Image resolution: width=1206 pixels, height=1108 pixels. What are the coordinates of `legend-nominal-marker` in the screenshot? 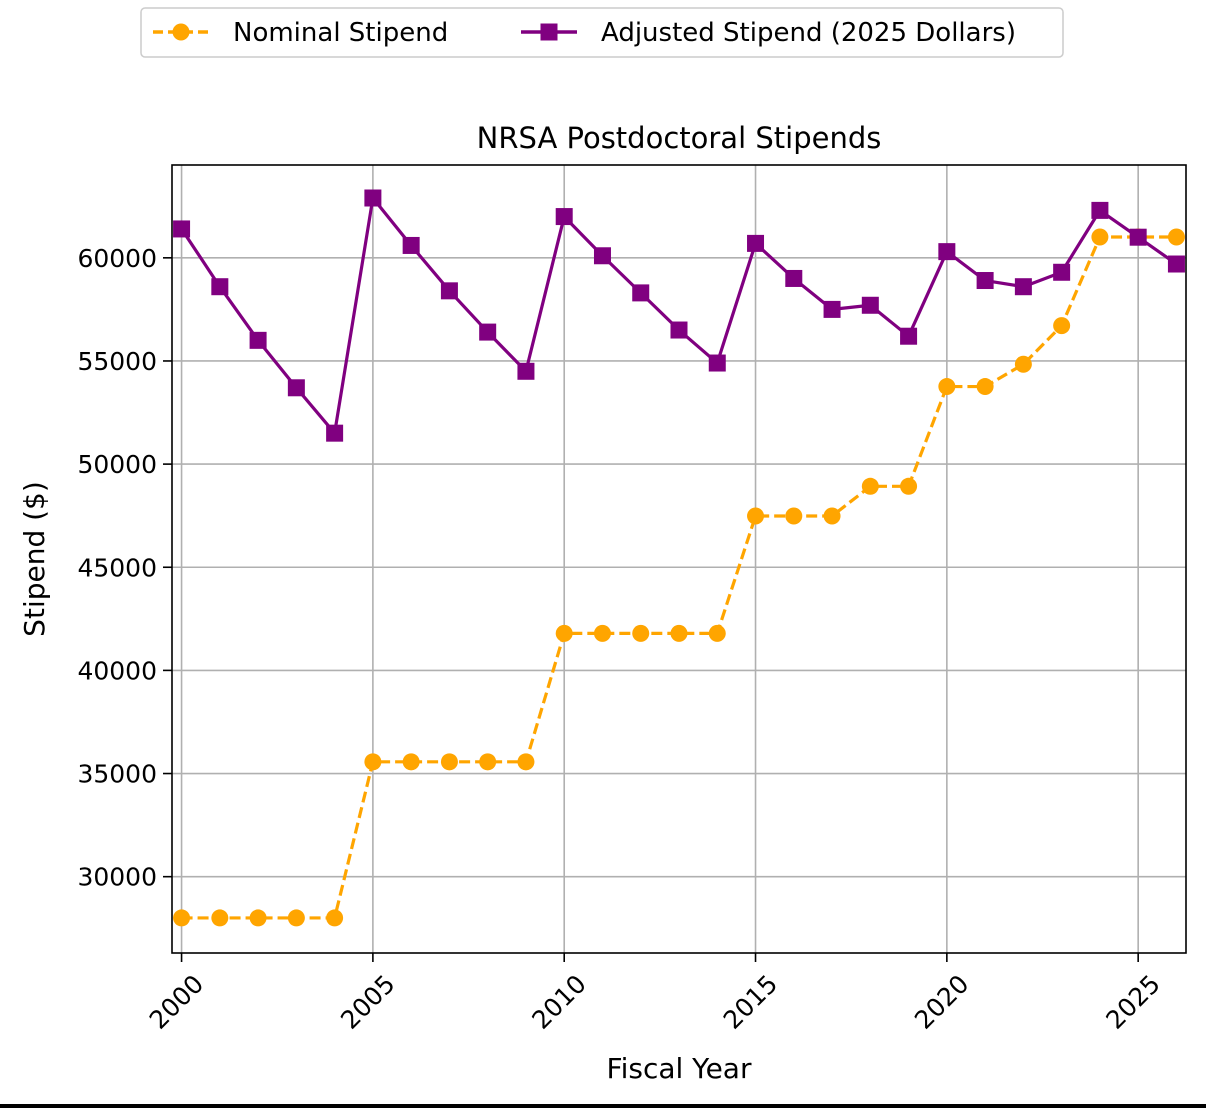 It's located at (181, 32).